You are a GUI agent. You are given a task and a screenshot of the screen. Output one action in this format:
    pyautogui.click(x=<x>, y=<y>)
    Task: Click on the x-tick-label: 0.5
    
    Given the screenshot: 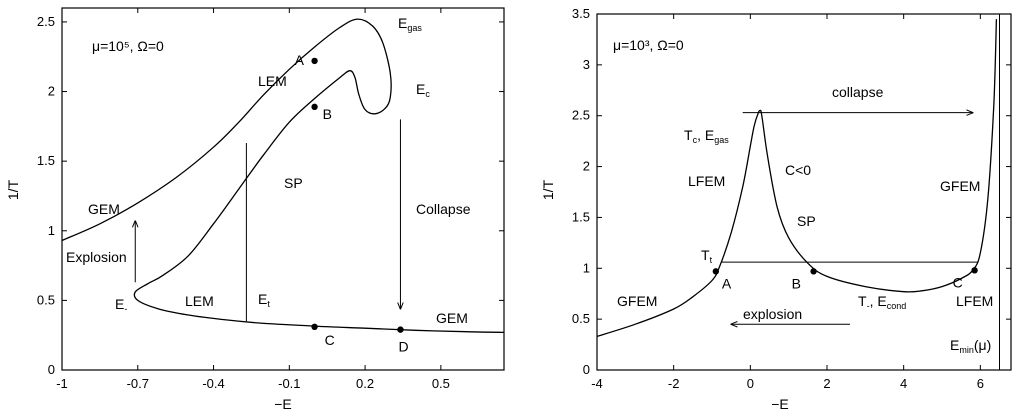 What is the action you would take?
    pyautogui.click(x=441, y=383)
    